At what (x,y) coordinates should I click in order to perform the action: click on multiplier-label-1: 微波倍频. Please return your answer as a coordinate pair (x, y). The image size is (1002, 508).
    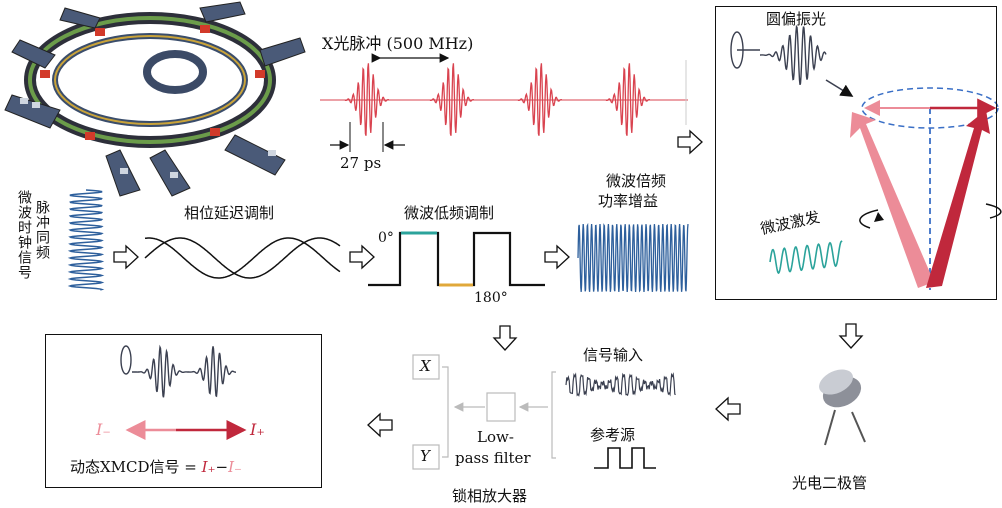
    Looking at the image, I should click on (636, 181).